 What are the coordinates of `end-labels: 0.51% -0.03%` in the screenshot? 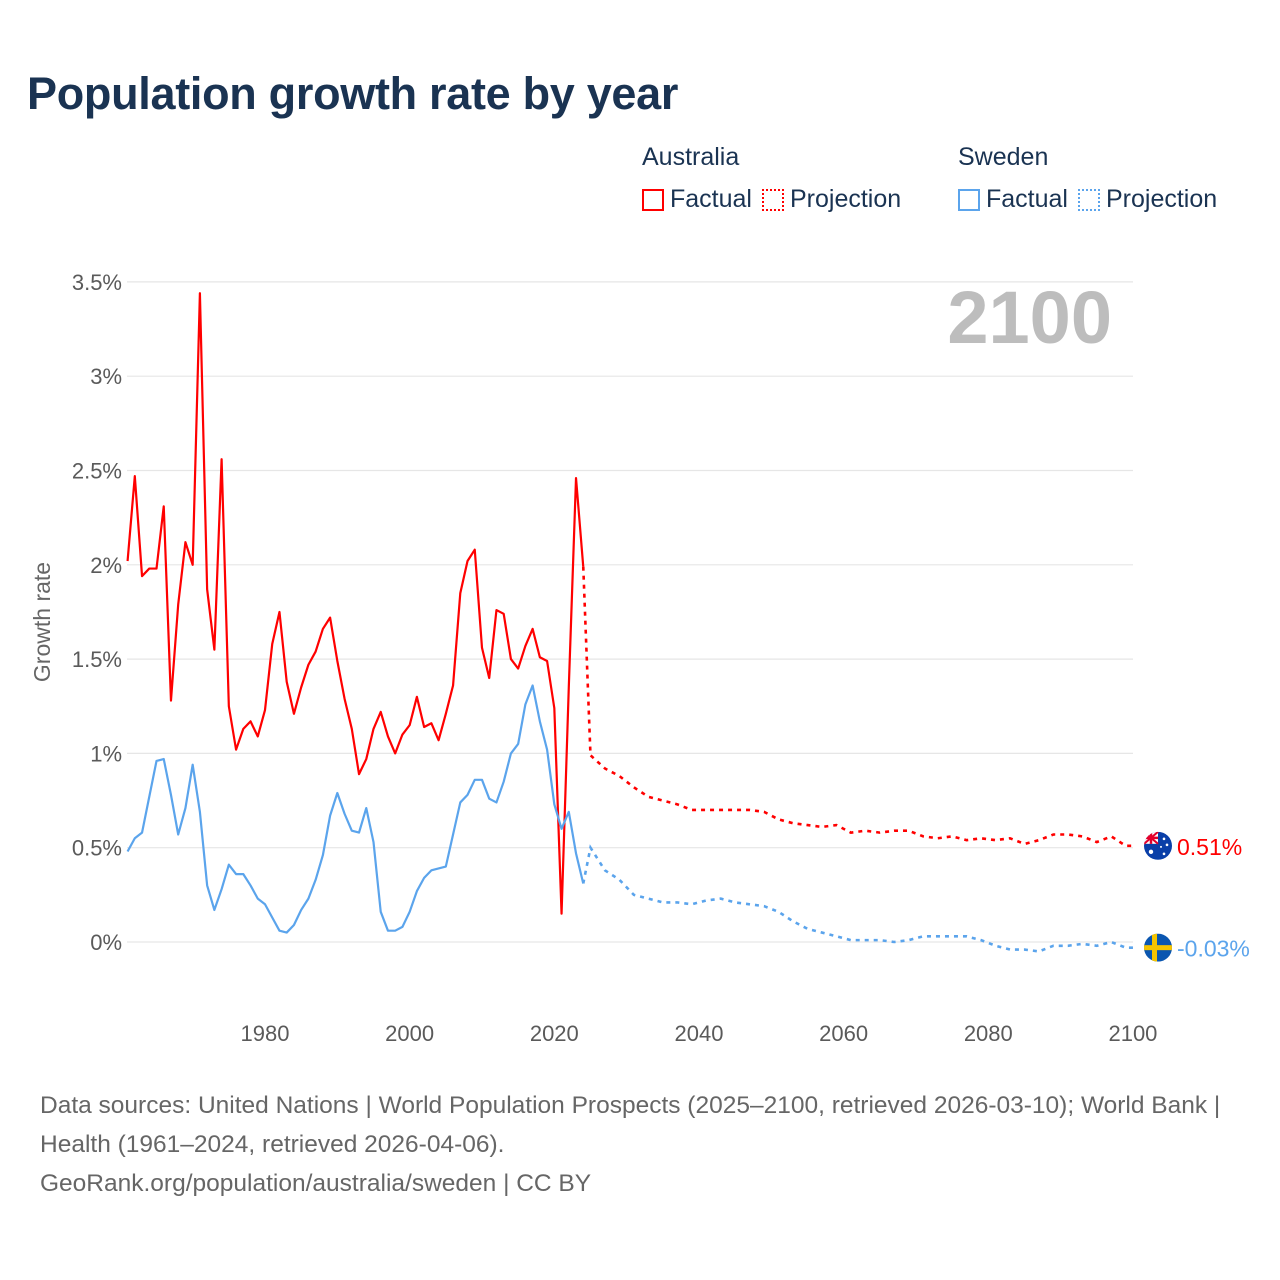 It's located at (1197, 896).